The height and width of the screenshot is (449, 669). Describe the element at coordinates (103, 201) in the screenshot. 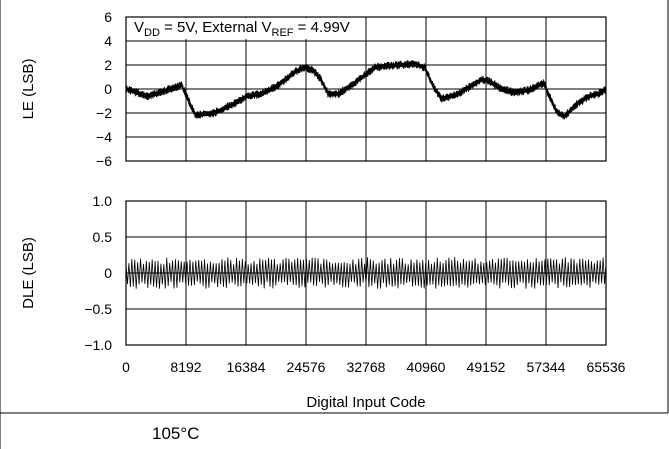

I see `dle-ytick-label: 1.0` at that location.